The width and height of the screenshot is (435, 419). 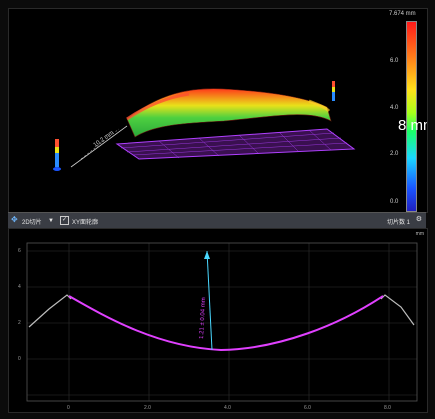 I want to click on colorbar-tick: 2.0, so click(x=394, y=154).